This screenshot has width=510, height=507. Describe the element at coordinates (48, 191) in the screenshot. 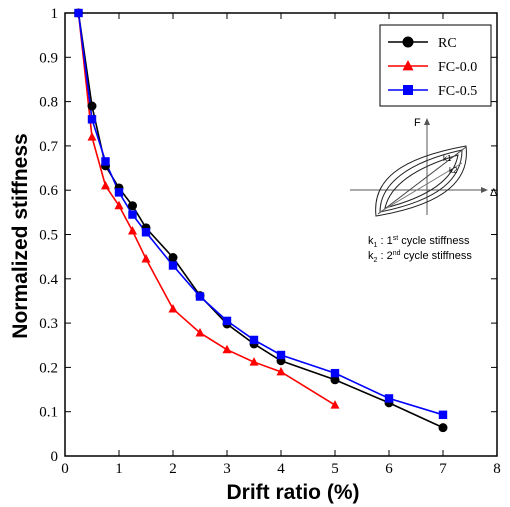

I see `y-tick-label: 0.6` at that location.